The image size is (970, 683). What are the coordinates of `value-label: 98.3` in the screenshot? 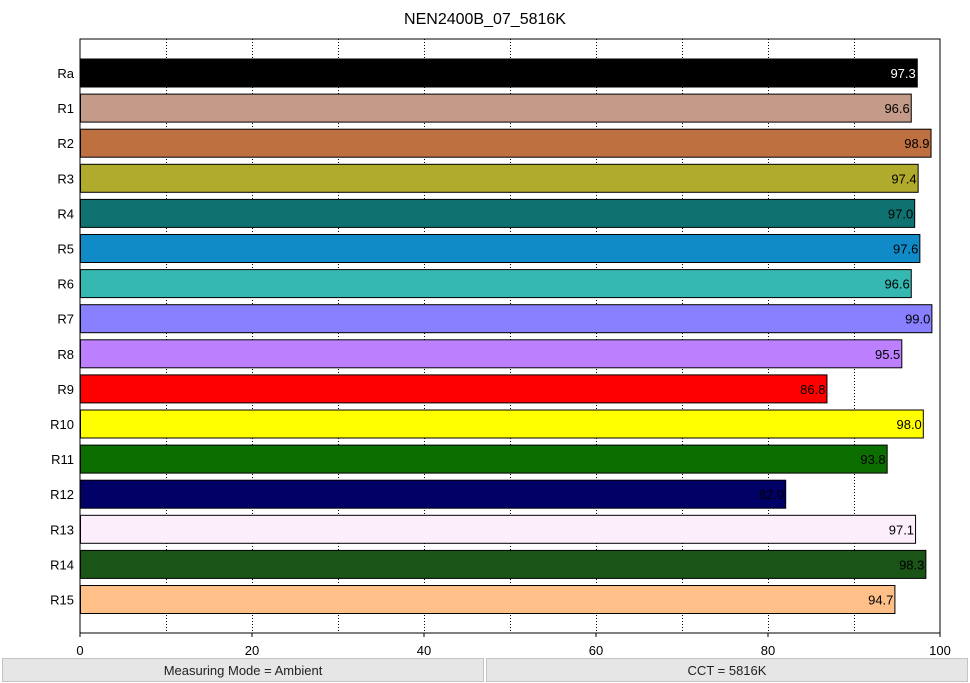 It's located at (911, 564).